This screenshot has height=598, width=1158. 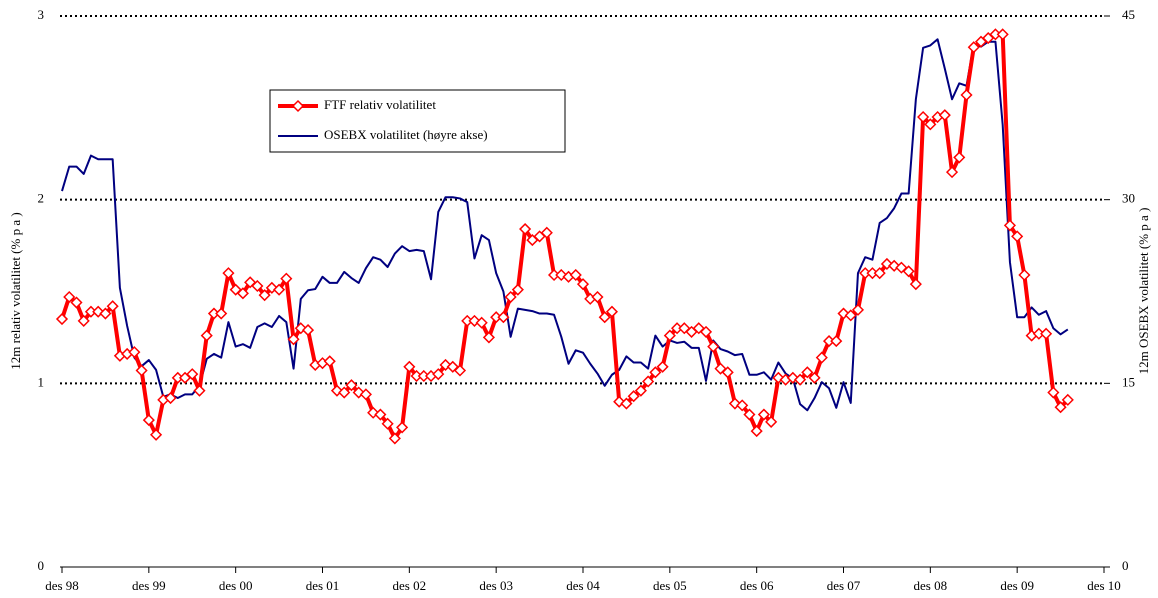 What do you see at coordinates (41, 565) in the screenshot?
I see `y-tick-label: 0` at bounding box center [41, 565].